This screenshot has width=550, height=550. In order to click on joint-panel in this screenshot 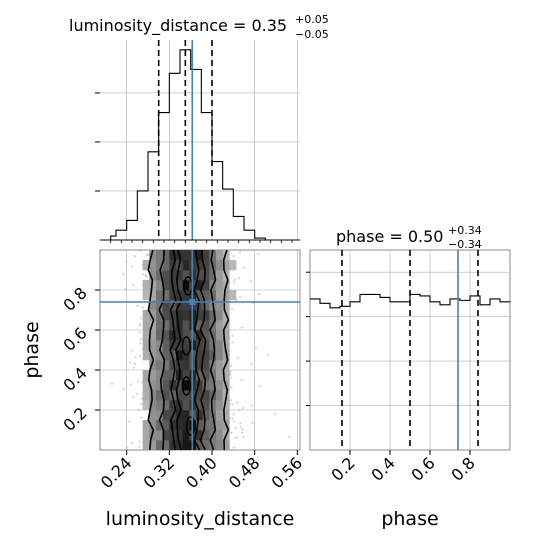, I will do `click(198, 350)`.